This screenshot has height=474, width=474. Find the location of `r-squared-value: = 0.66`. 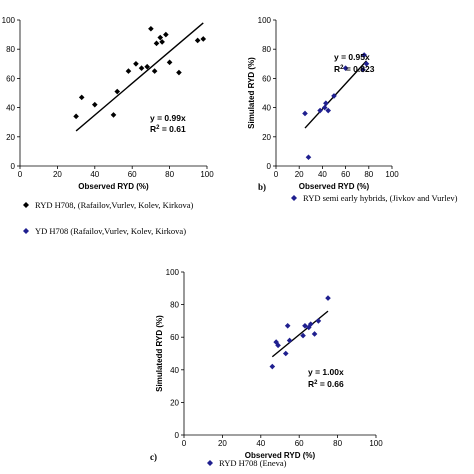

r-squared-value: = 0.66 is located at coordinates (330, 384).